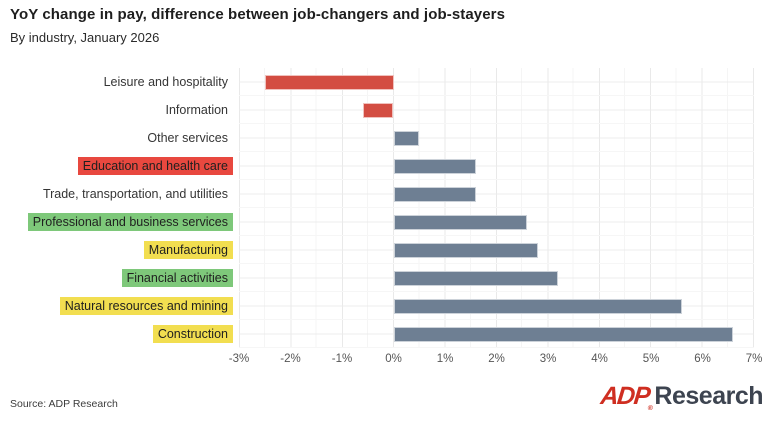 This screenshot has width=775, height=424. Describe the element at coordinates (548, 359) in the screenshot. I see `x-tick-label: 3%` at that location.